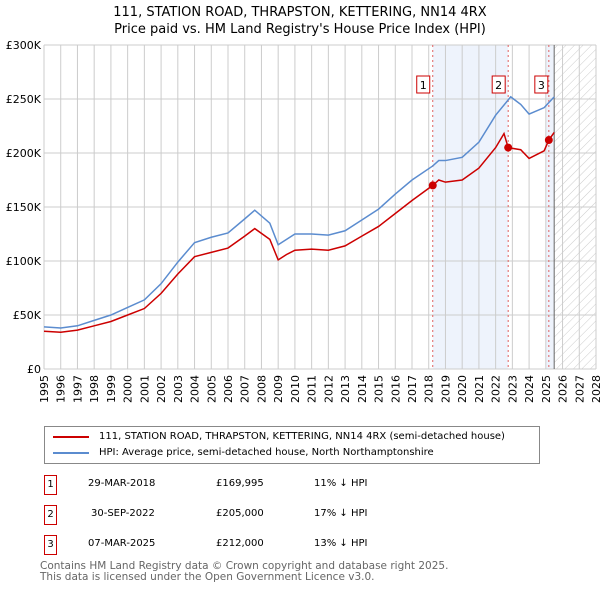 Image resolution: width=600 pixels, height=590 pixels. I want to click on x-tick-label: 2020, so click(462, 389).